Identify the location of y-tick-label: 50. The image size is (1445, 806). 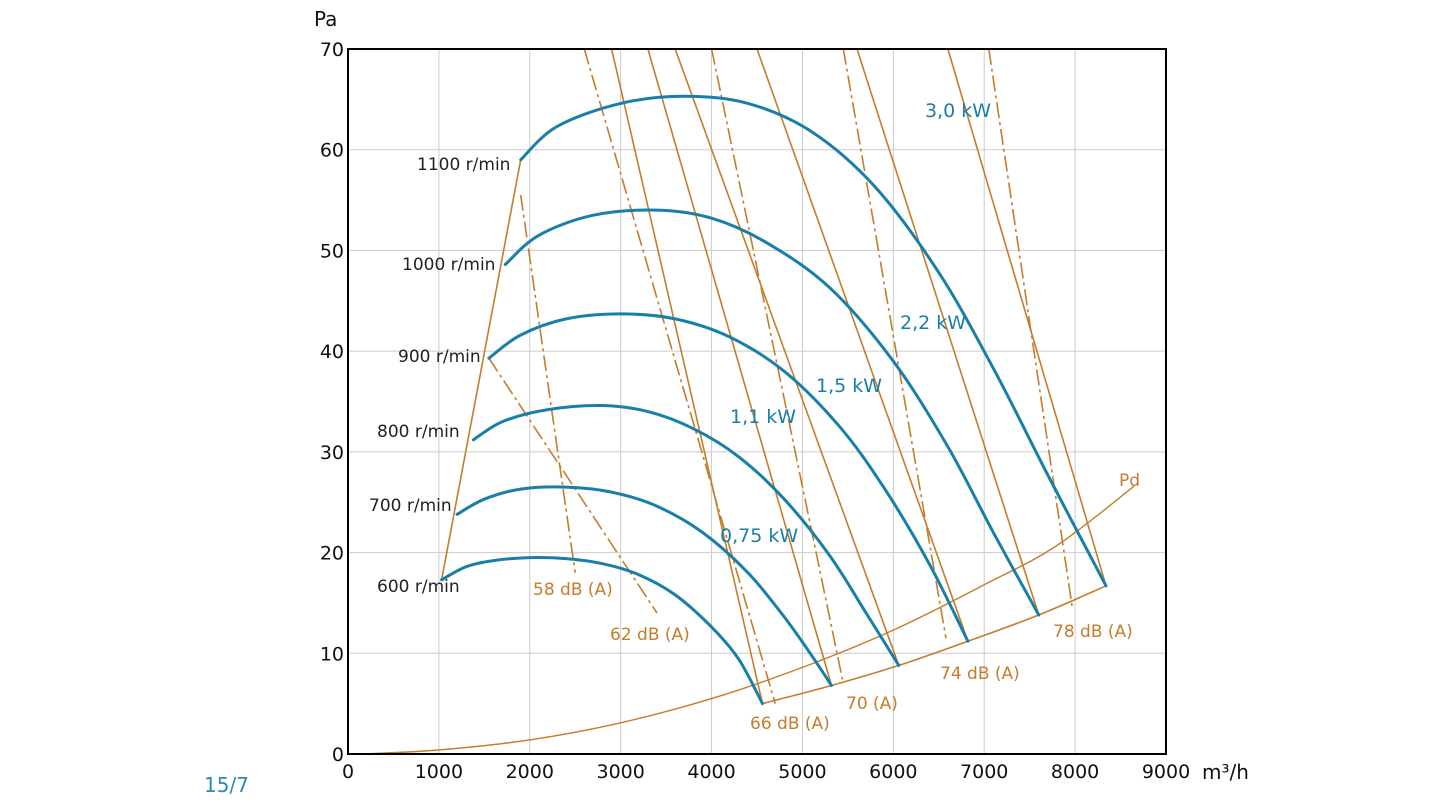
(332, 251).